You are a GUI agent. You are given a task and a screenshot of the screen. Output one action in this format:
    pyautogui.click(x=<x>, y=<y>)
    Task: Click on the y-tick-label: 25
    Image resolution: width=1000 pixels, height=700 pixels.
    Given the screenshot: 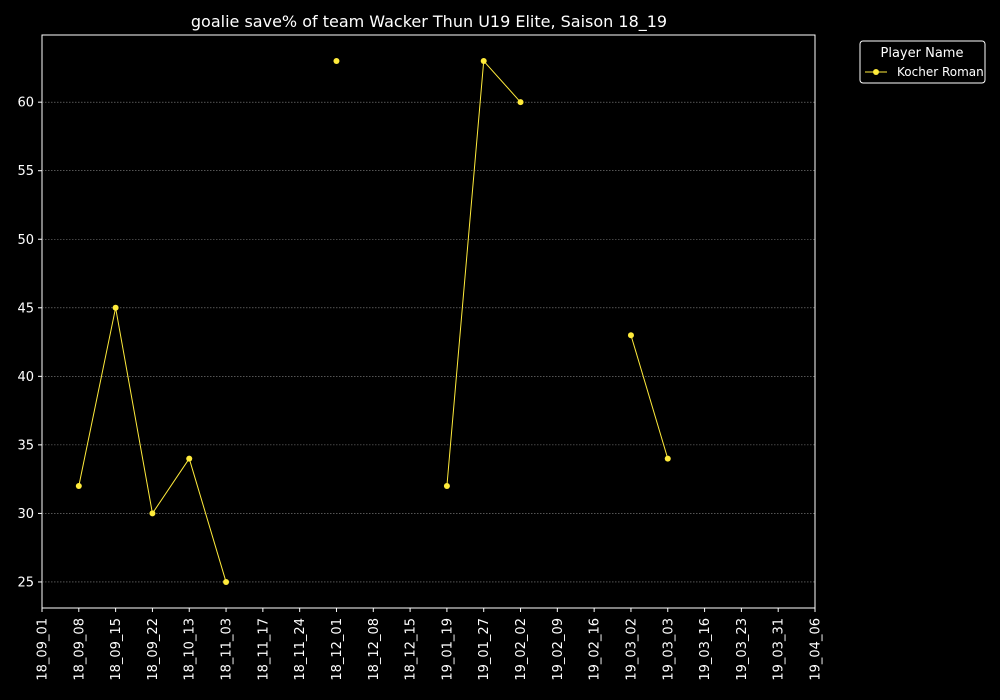 What is the action you would take?
    pyautogui.click(x=25, y=582)
    